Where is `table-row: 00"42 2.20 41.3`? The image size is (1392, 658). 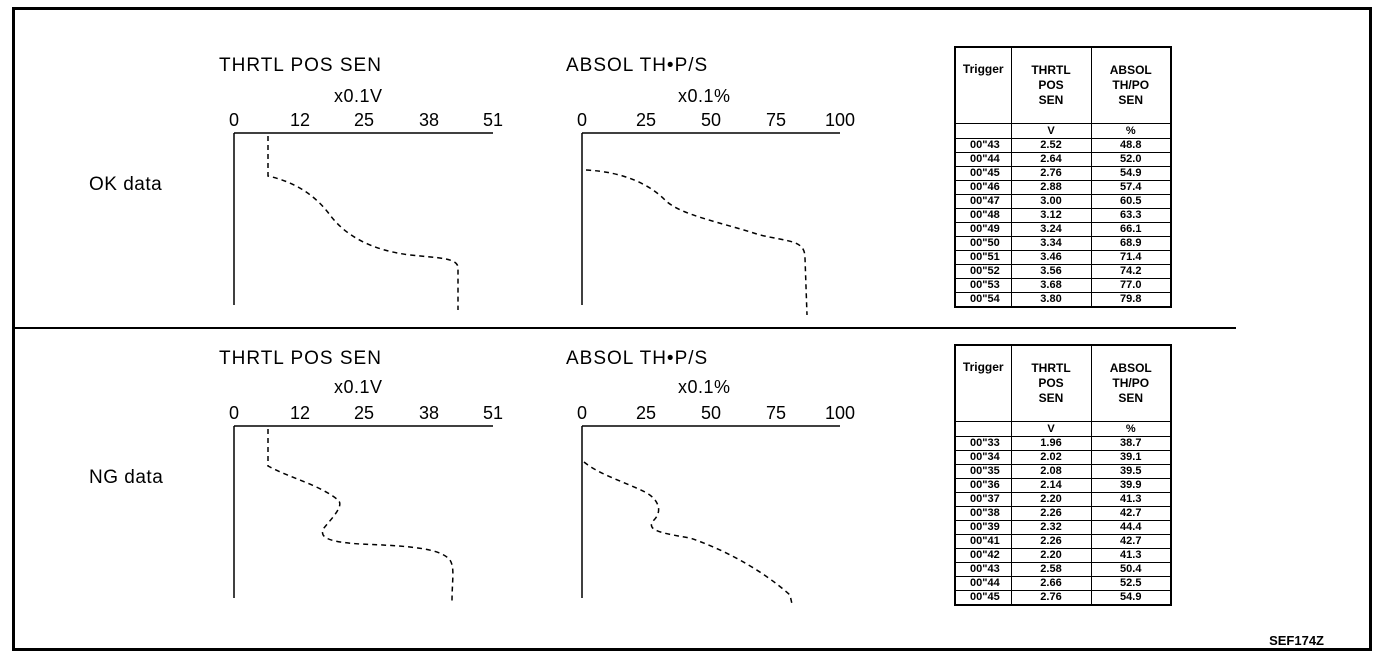 table-row: 00"42 2.20 41.3 is located at coordinates (1063, 555).